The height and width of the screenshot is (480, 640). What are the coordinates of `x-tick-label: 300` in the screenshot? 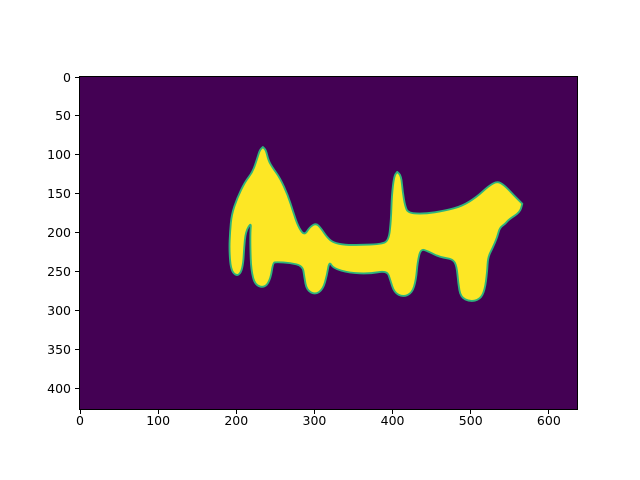 It's located at (314, 420).